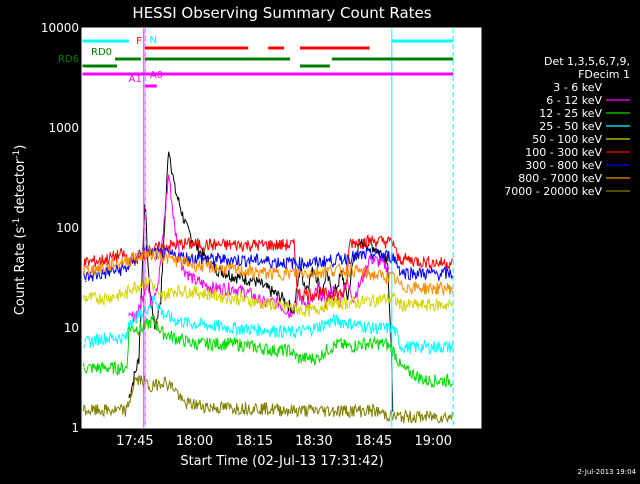  I want to click on flag-label-rd6: RD6, so click(68, 59).